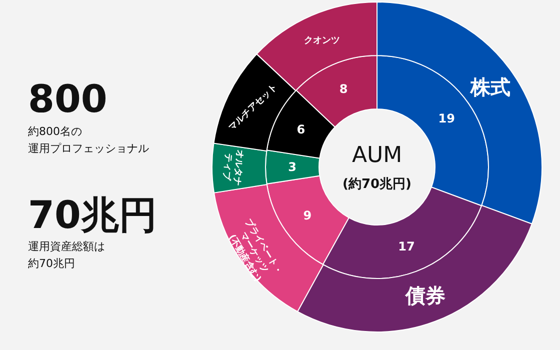  I want to click on text: 約70兆円, so click(51, 263).